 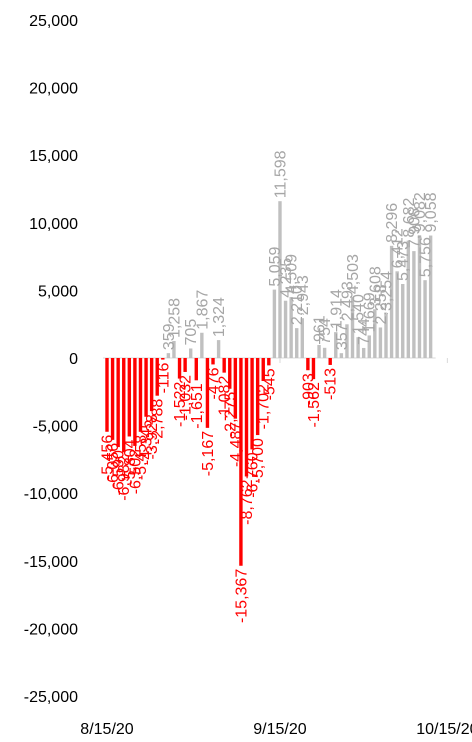 What do you see at coordinates (51, 697) in the screenshot?
I see `y-tick-label: -25,000` at bounding box center [51, 697].